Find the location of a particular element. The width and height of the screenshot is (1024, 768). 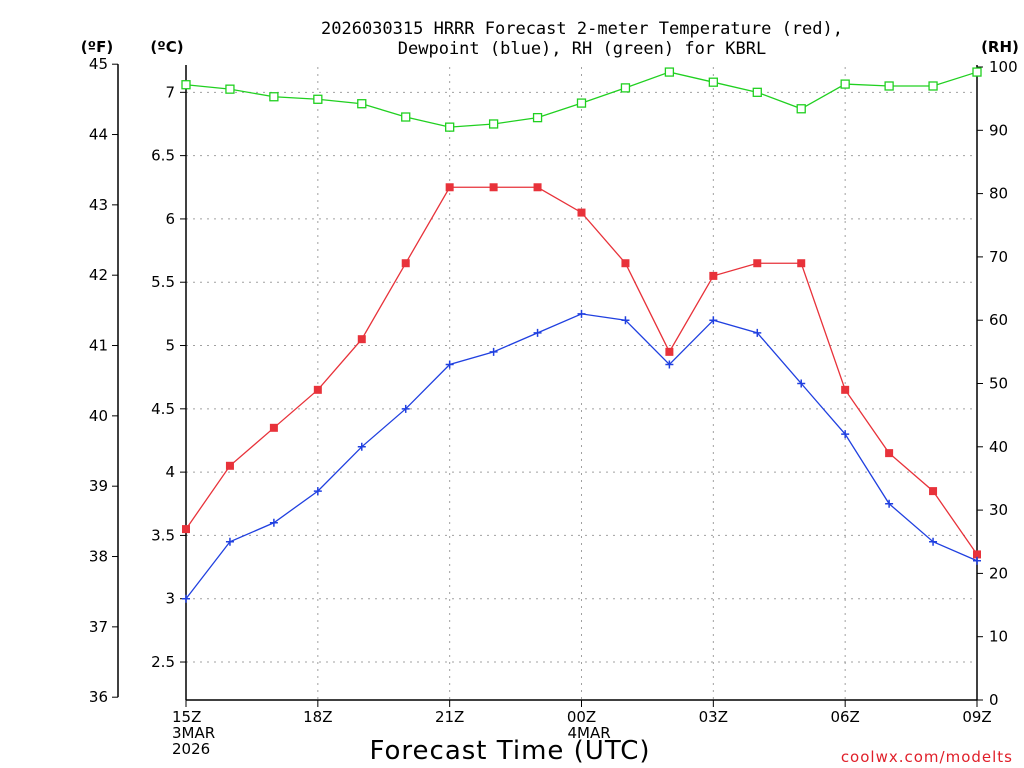

x-tick-label: 00Z is located at coordinates (581, 717).